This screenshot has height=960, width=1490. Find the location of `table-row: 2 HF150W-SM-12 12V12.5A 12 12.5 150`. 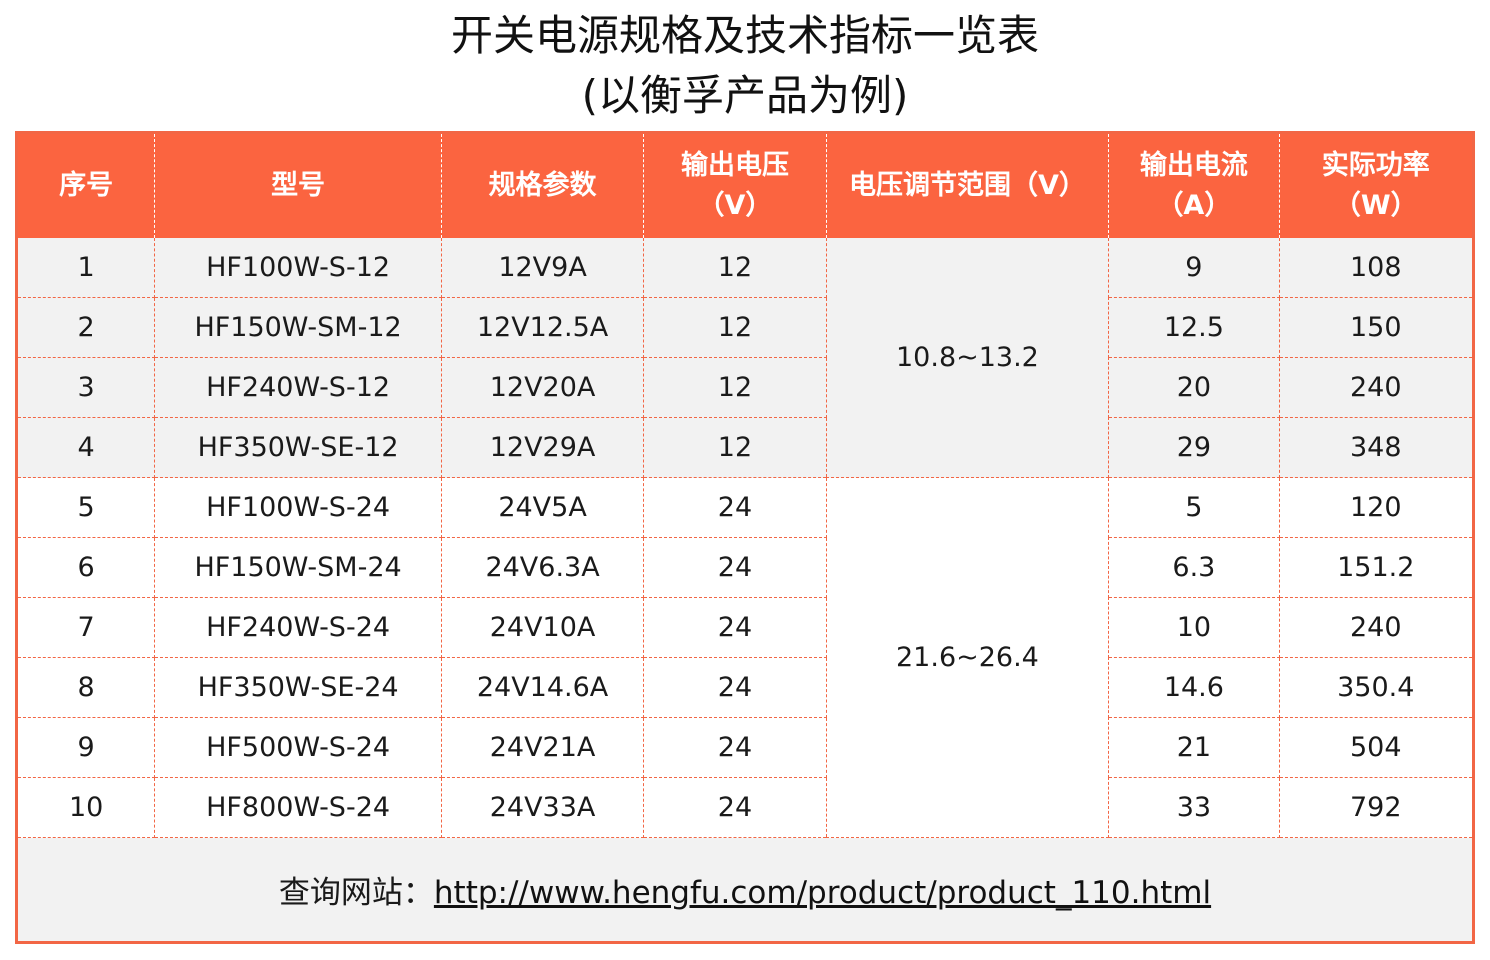

table-row: 2 HF150W-SM-12 12V12.5A 12 12.5 150 is located at coordinates (745, 327).